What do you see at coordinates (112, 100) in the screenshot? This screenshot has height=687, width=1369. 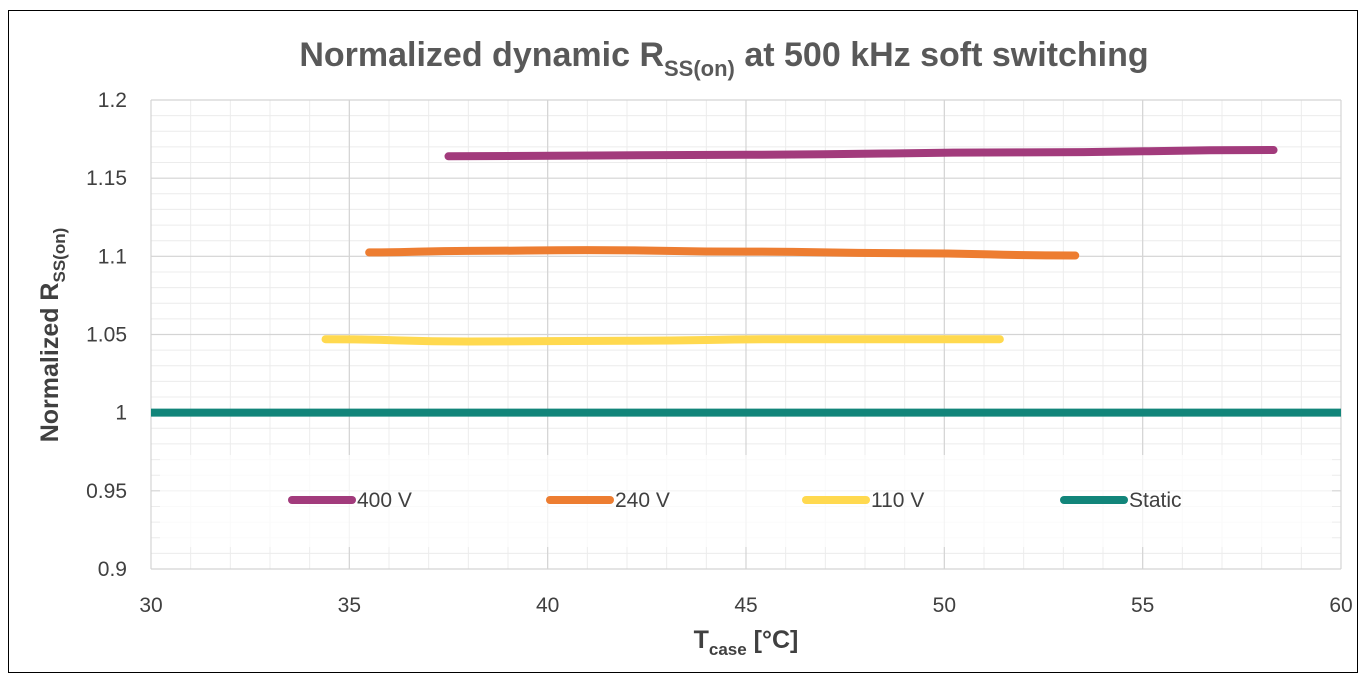 I see `y-tick-label: 1.2` at bounding box center [112, 100].